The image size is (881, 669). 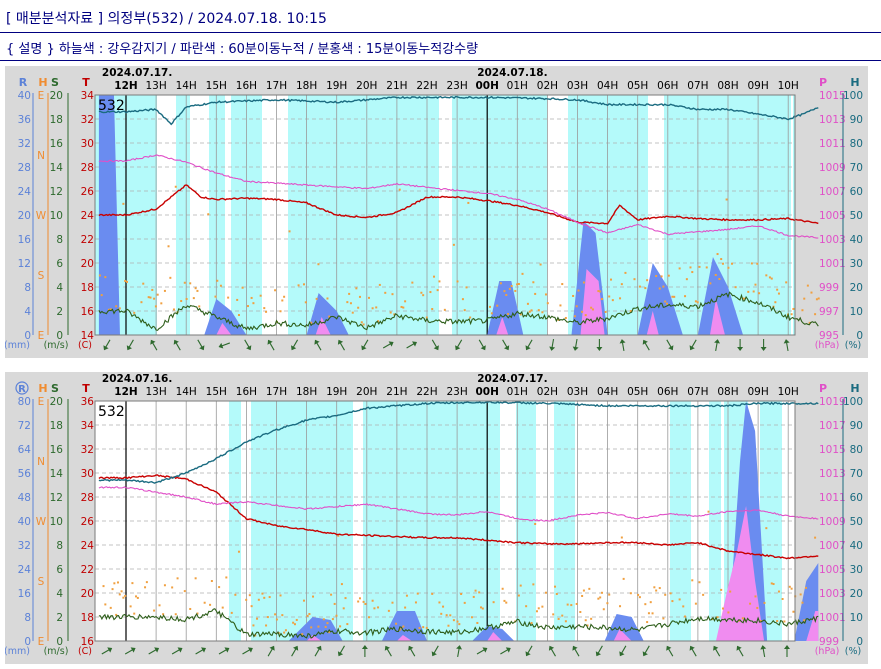 What do you see at coordinates (458, 110) in the screenshot?
I see `humidity-series-line` at bounding box center [458, 110].